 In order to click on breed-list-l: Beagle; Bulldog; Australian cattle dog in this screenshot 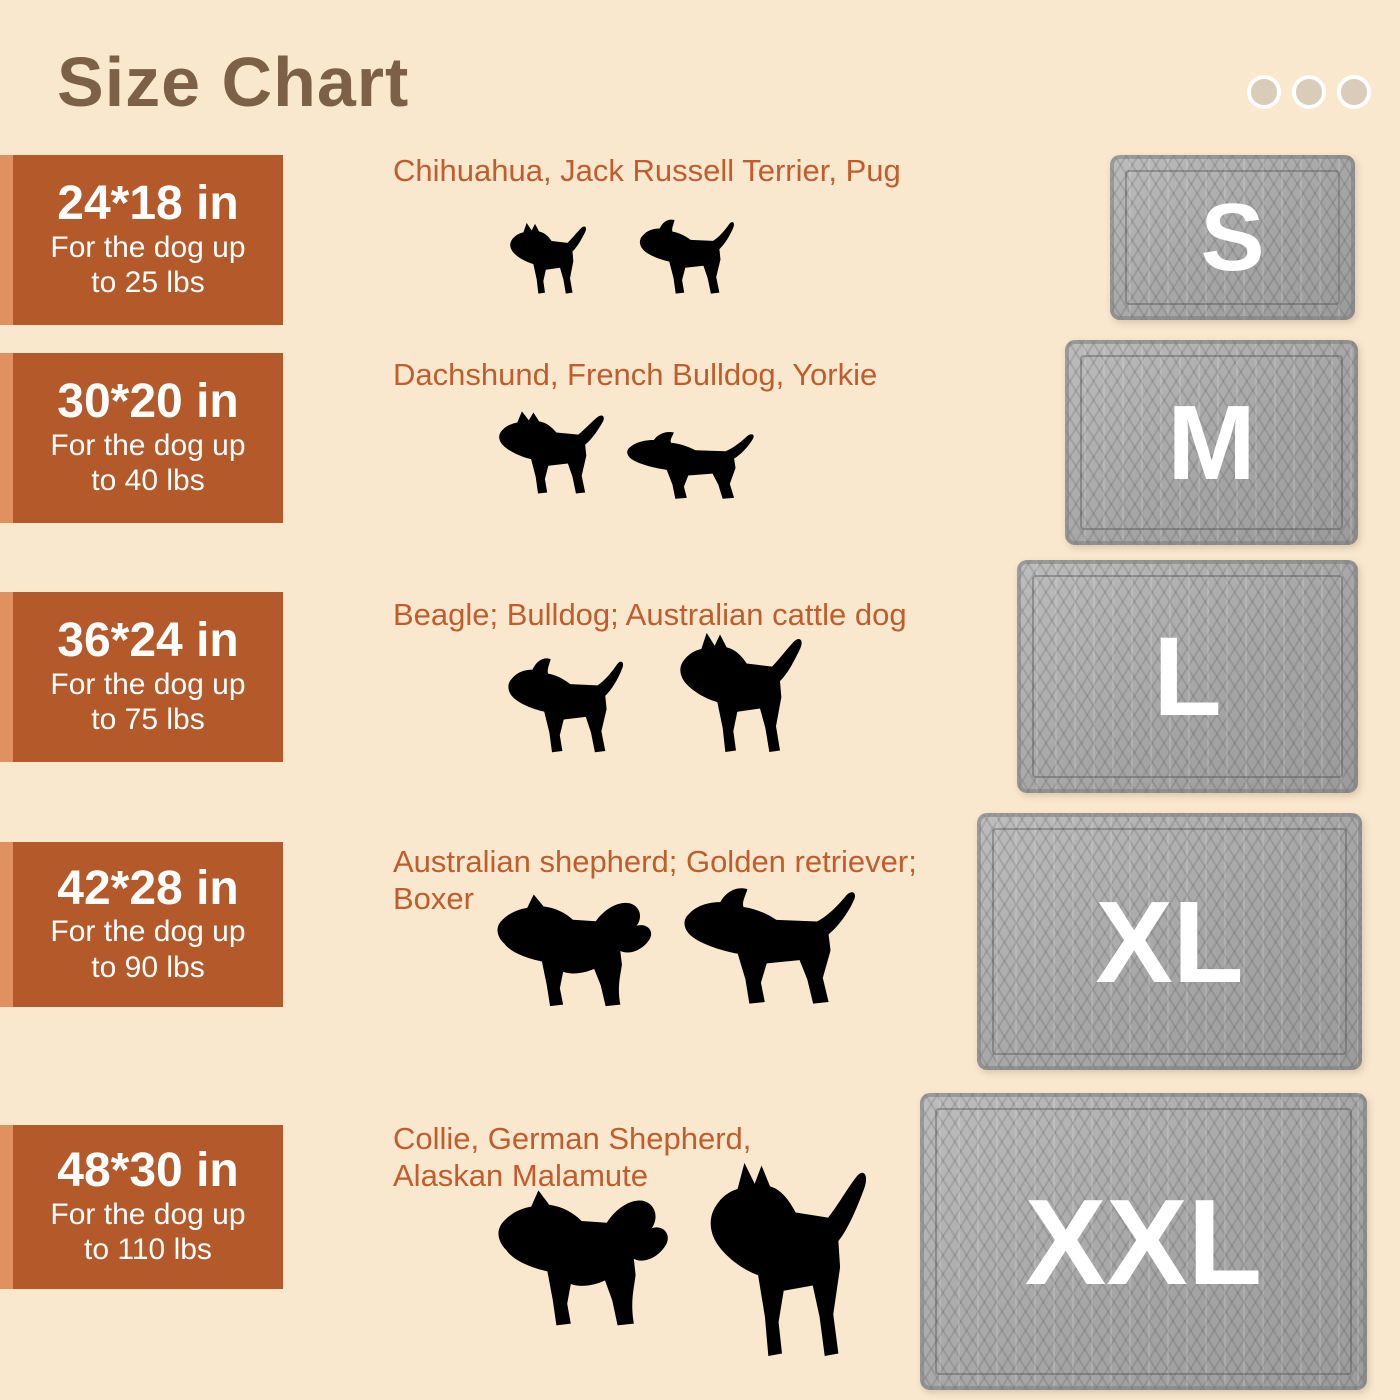, I will do `click(650, 614)`.